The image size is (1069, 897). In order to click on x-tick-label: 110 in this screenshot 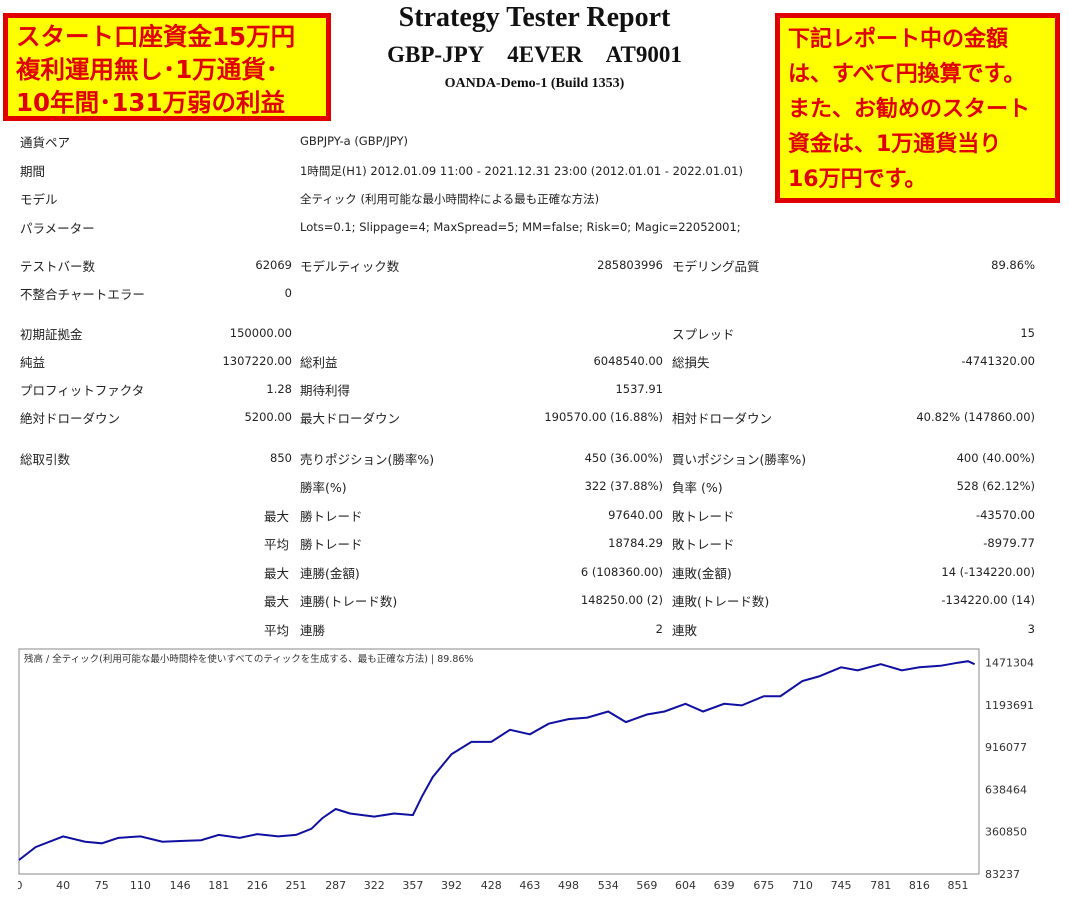, I will do `click(140, 885)`.